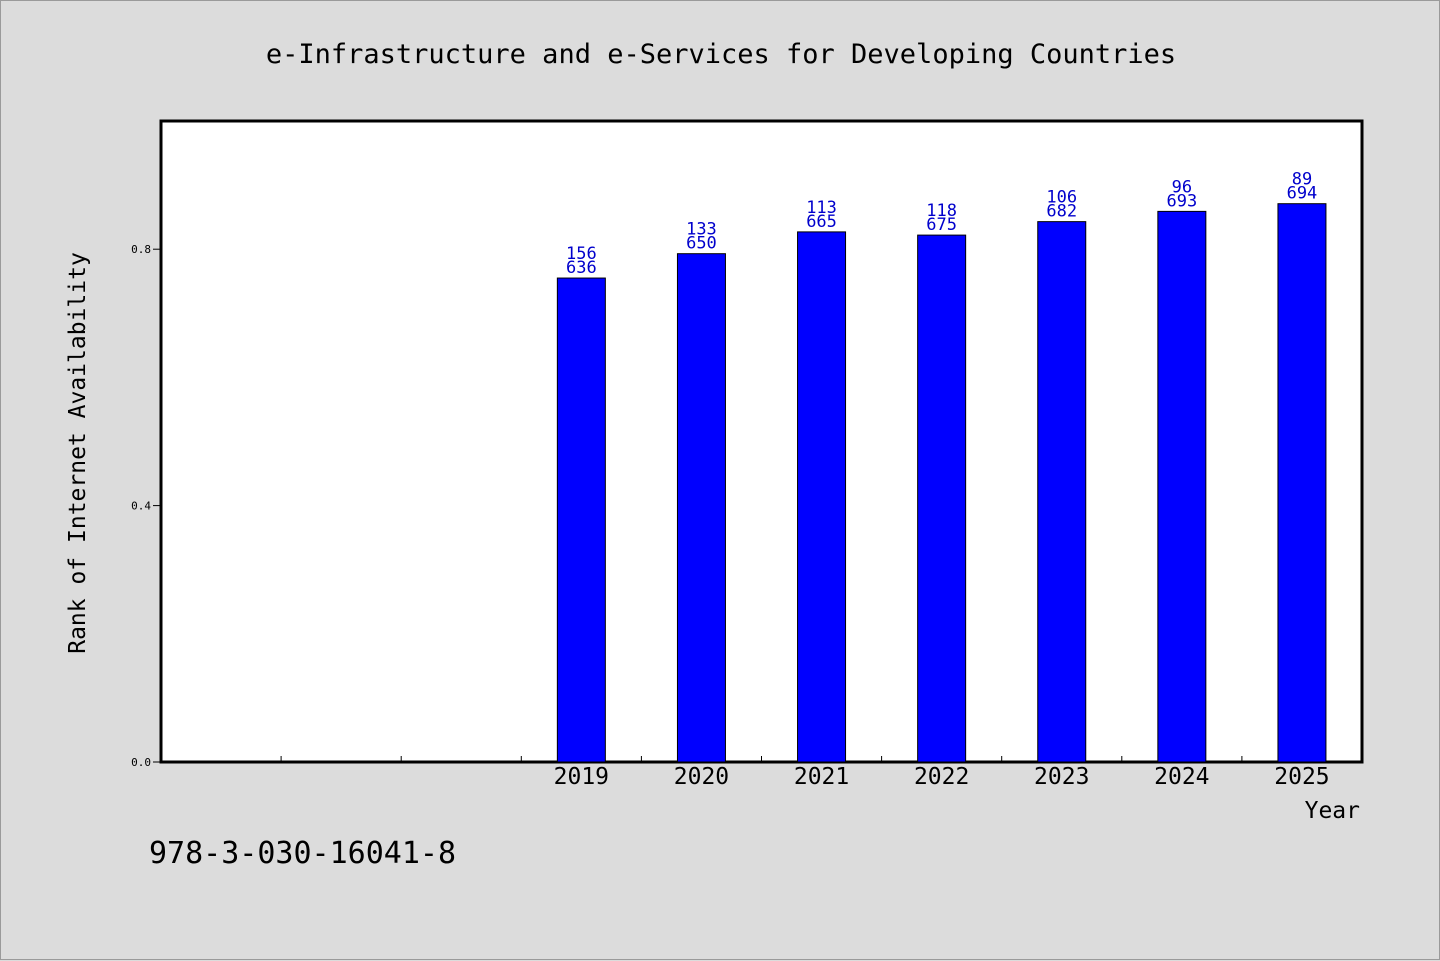  Describe the element at coordinates (1061, 198) in the screenshot. I see `bar-label-top: 106` at that location.